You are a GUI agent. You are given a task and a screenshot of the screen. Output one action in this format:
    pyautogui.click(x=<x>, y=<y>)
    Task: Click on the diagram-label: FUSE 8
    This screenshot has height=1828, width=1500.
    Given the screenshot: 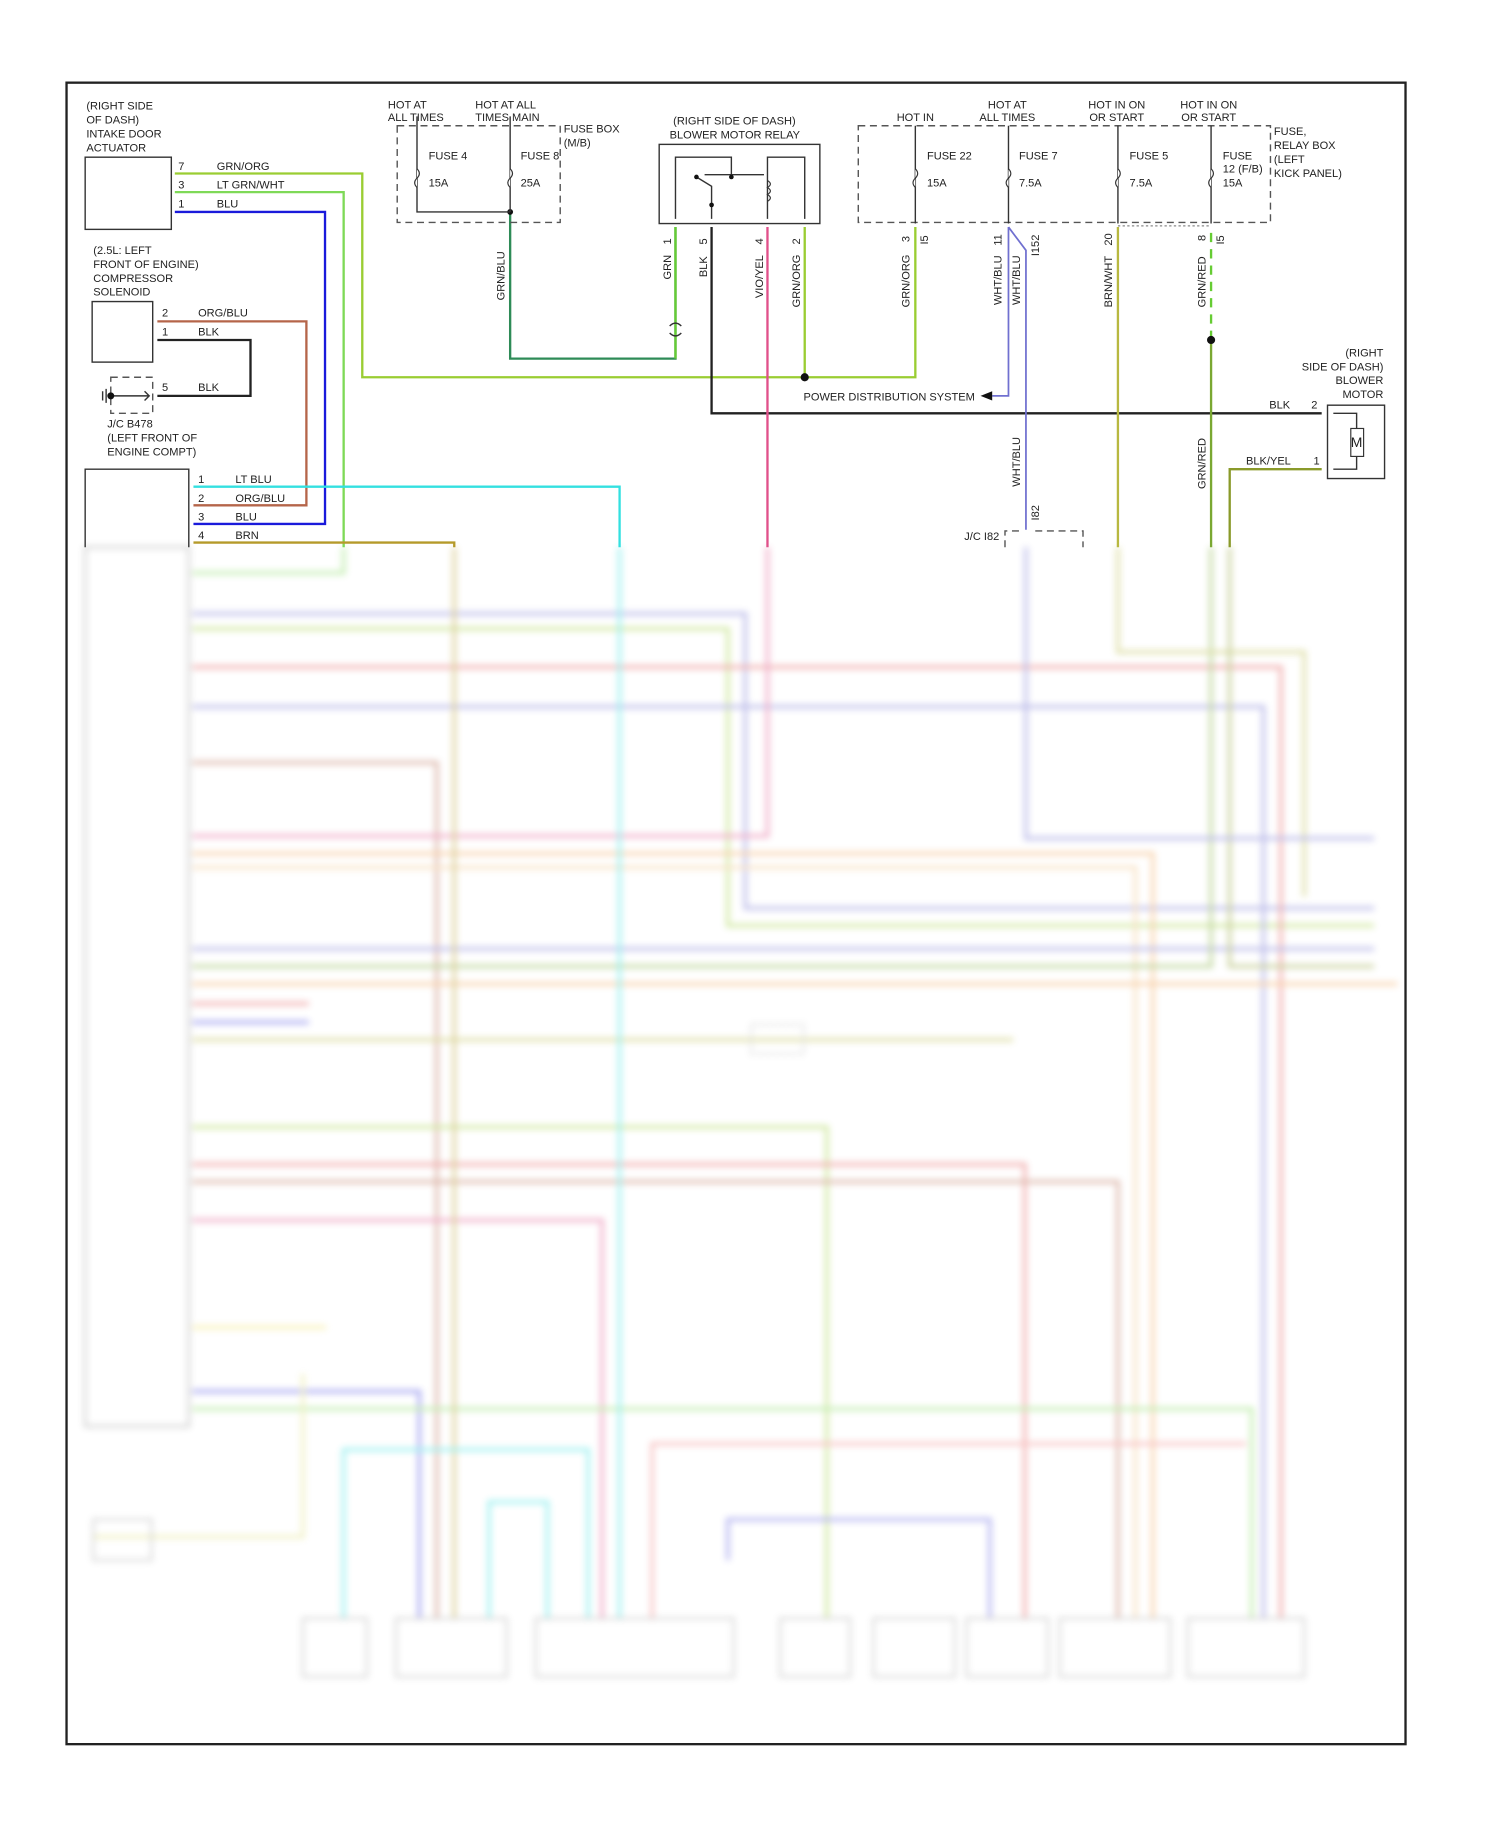 What is the action you would take?
    pyautogui.click(x=540, y=157)
    